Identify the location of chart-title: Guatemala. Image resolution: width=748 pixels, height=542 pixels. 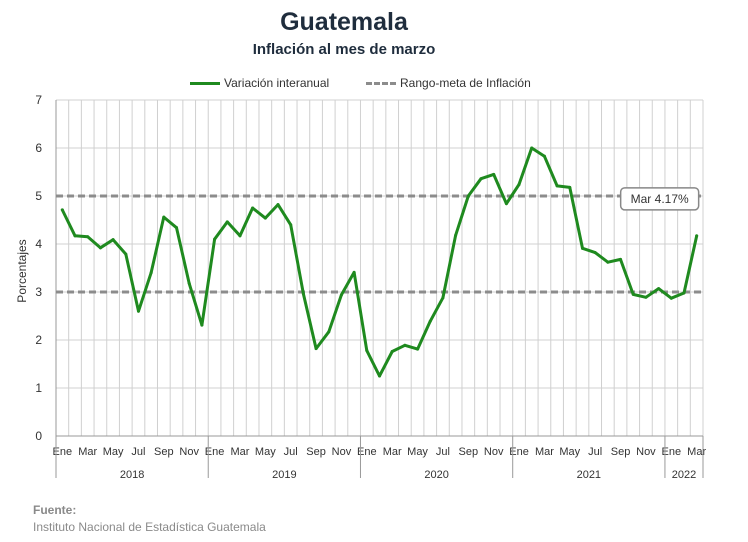
(344, 22).